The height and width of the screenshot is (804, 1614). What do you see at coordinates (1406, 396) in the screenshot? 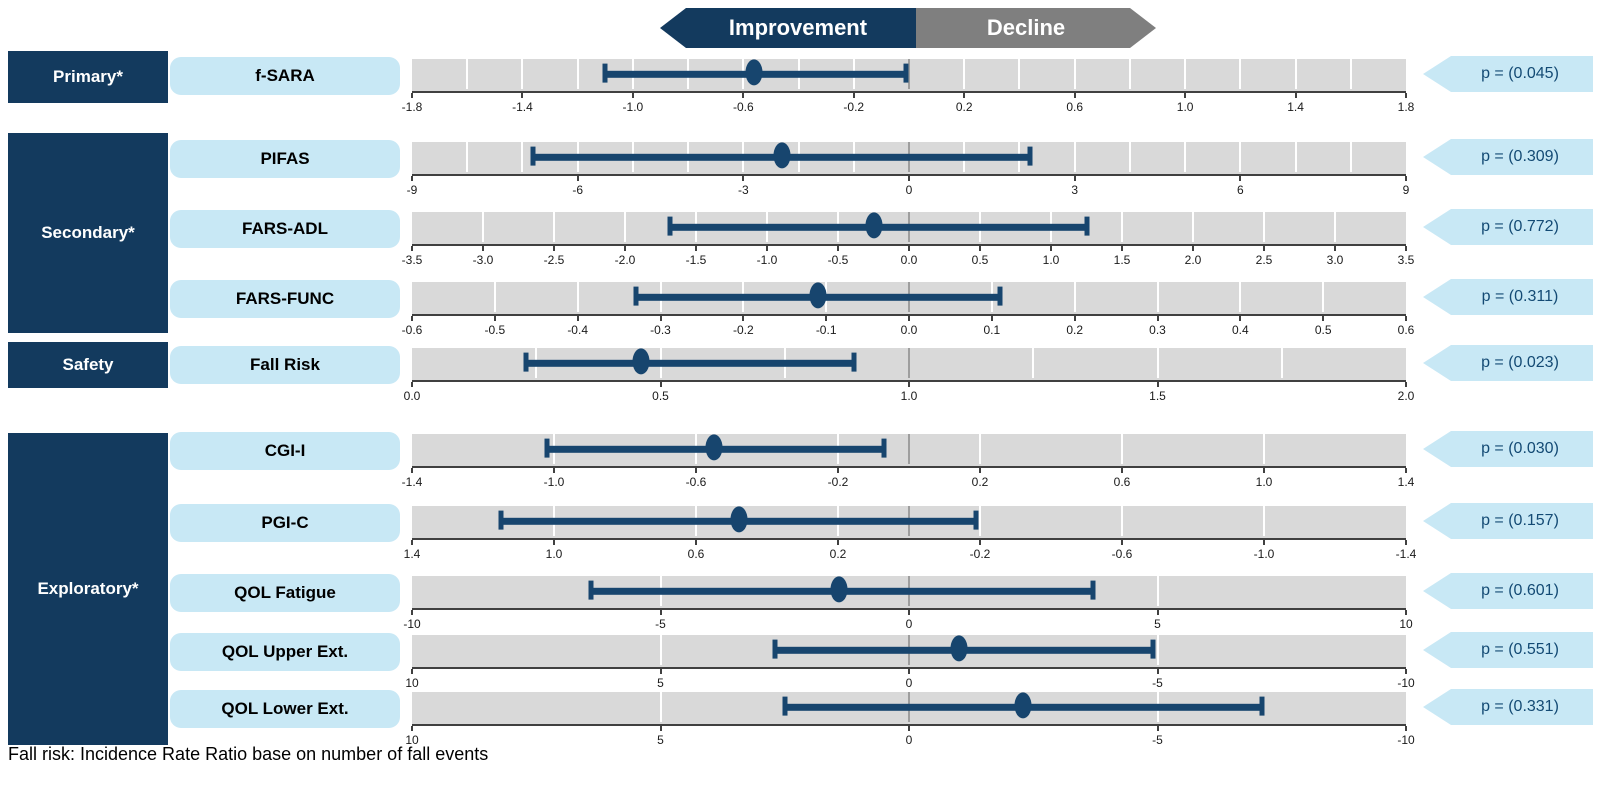
I see `axis-tick-label: 2.0` at bounding box center [1406, 396].